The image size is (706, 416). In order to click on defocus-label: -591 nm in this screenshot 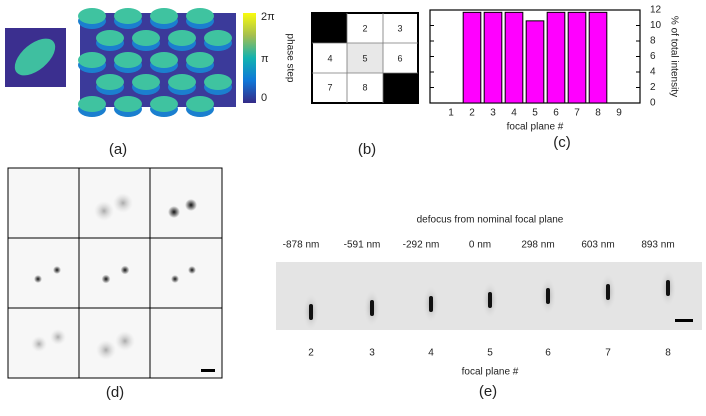, I will do `click(362, 245)`.